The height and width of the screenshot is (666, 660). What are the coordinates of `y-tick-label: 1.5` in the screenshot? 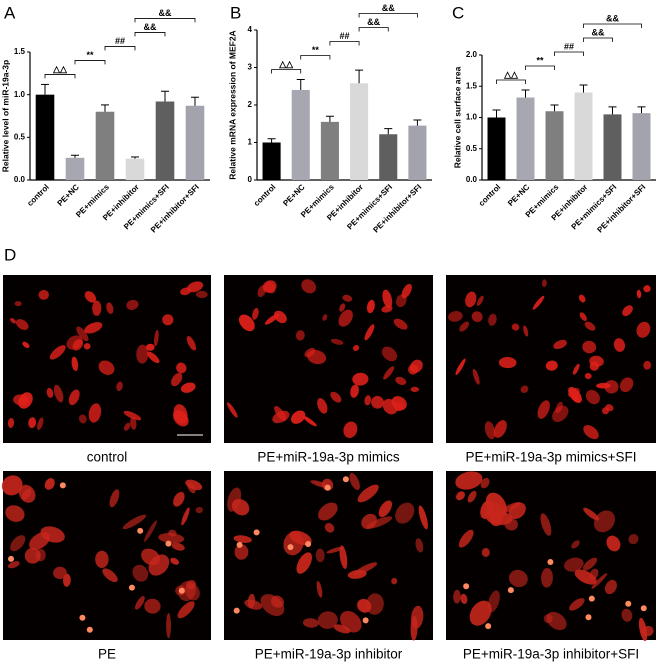 It's located at (472, 85).